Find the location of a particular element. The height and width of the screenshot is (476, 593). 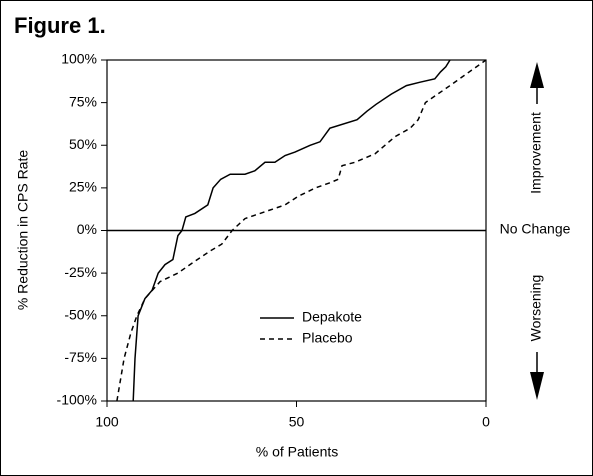

x-tick-label: 50 is located at coordinates (297, 422).